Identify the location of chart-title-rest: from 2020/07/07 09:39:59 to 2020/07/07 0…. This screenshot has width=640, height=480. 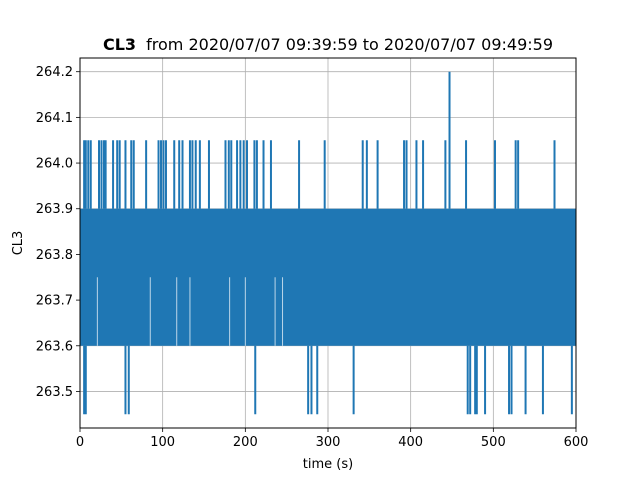
(349, 44).